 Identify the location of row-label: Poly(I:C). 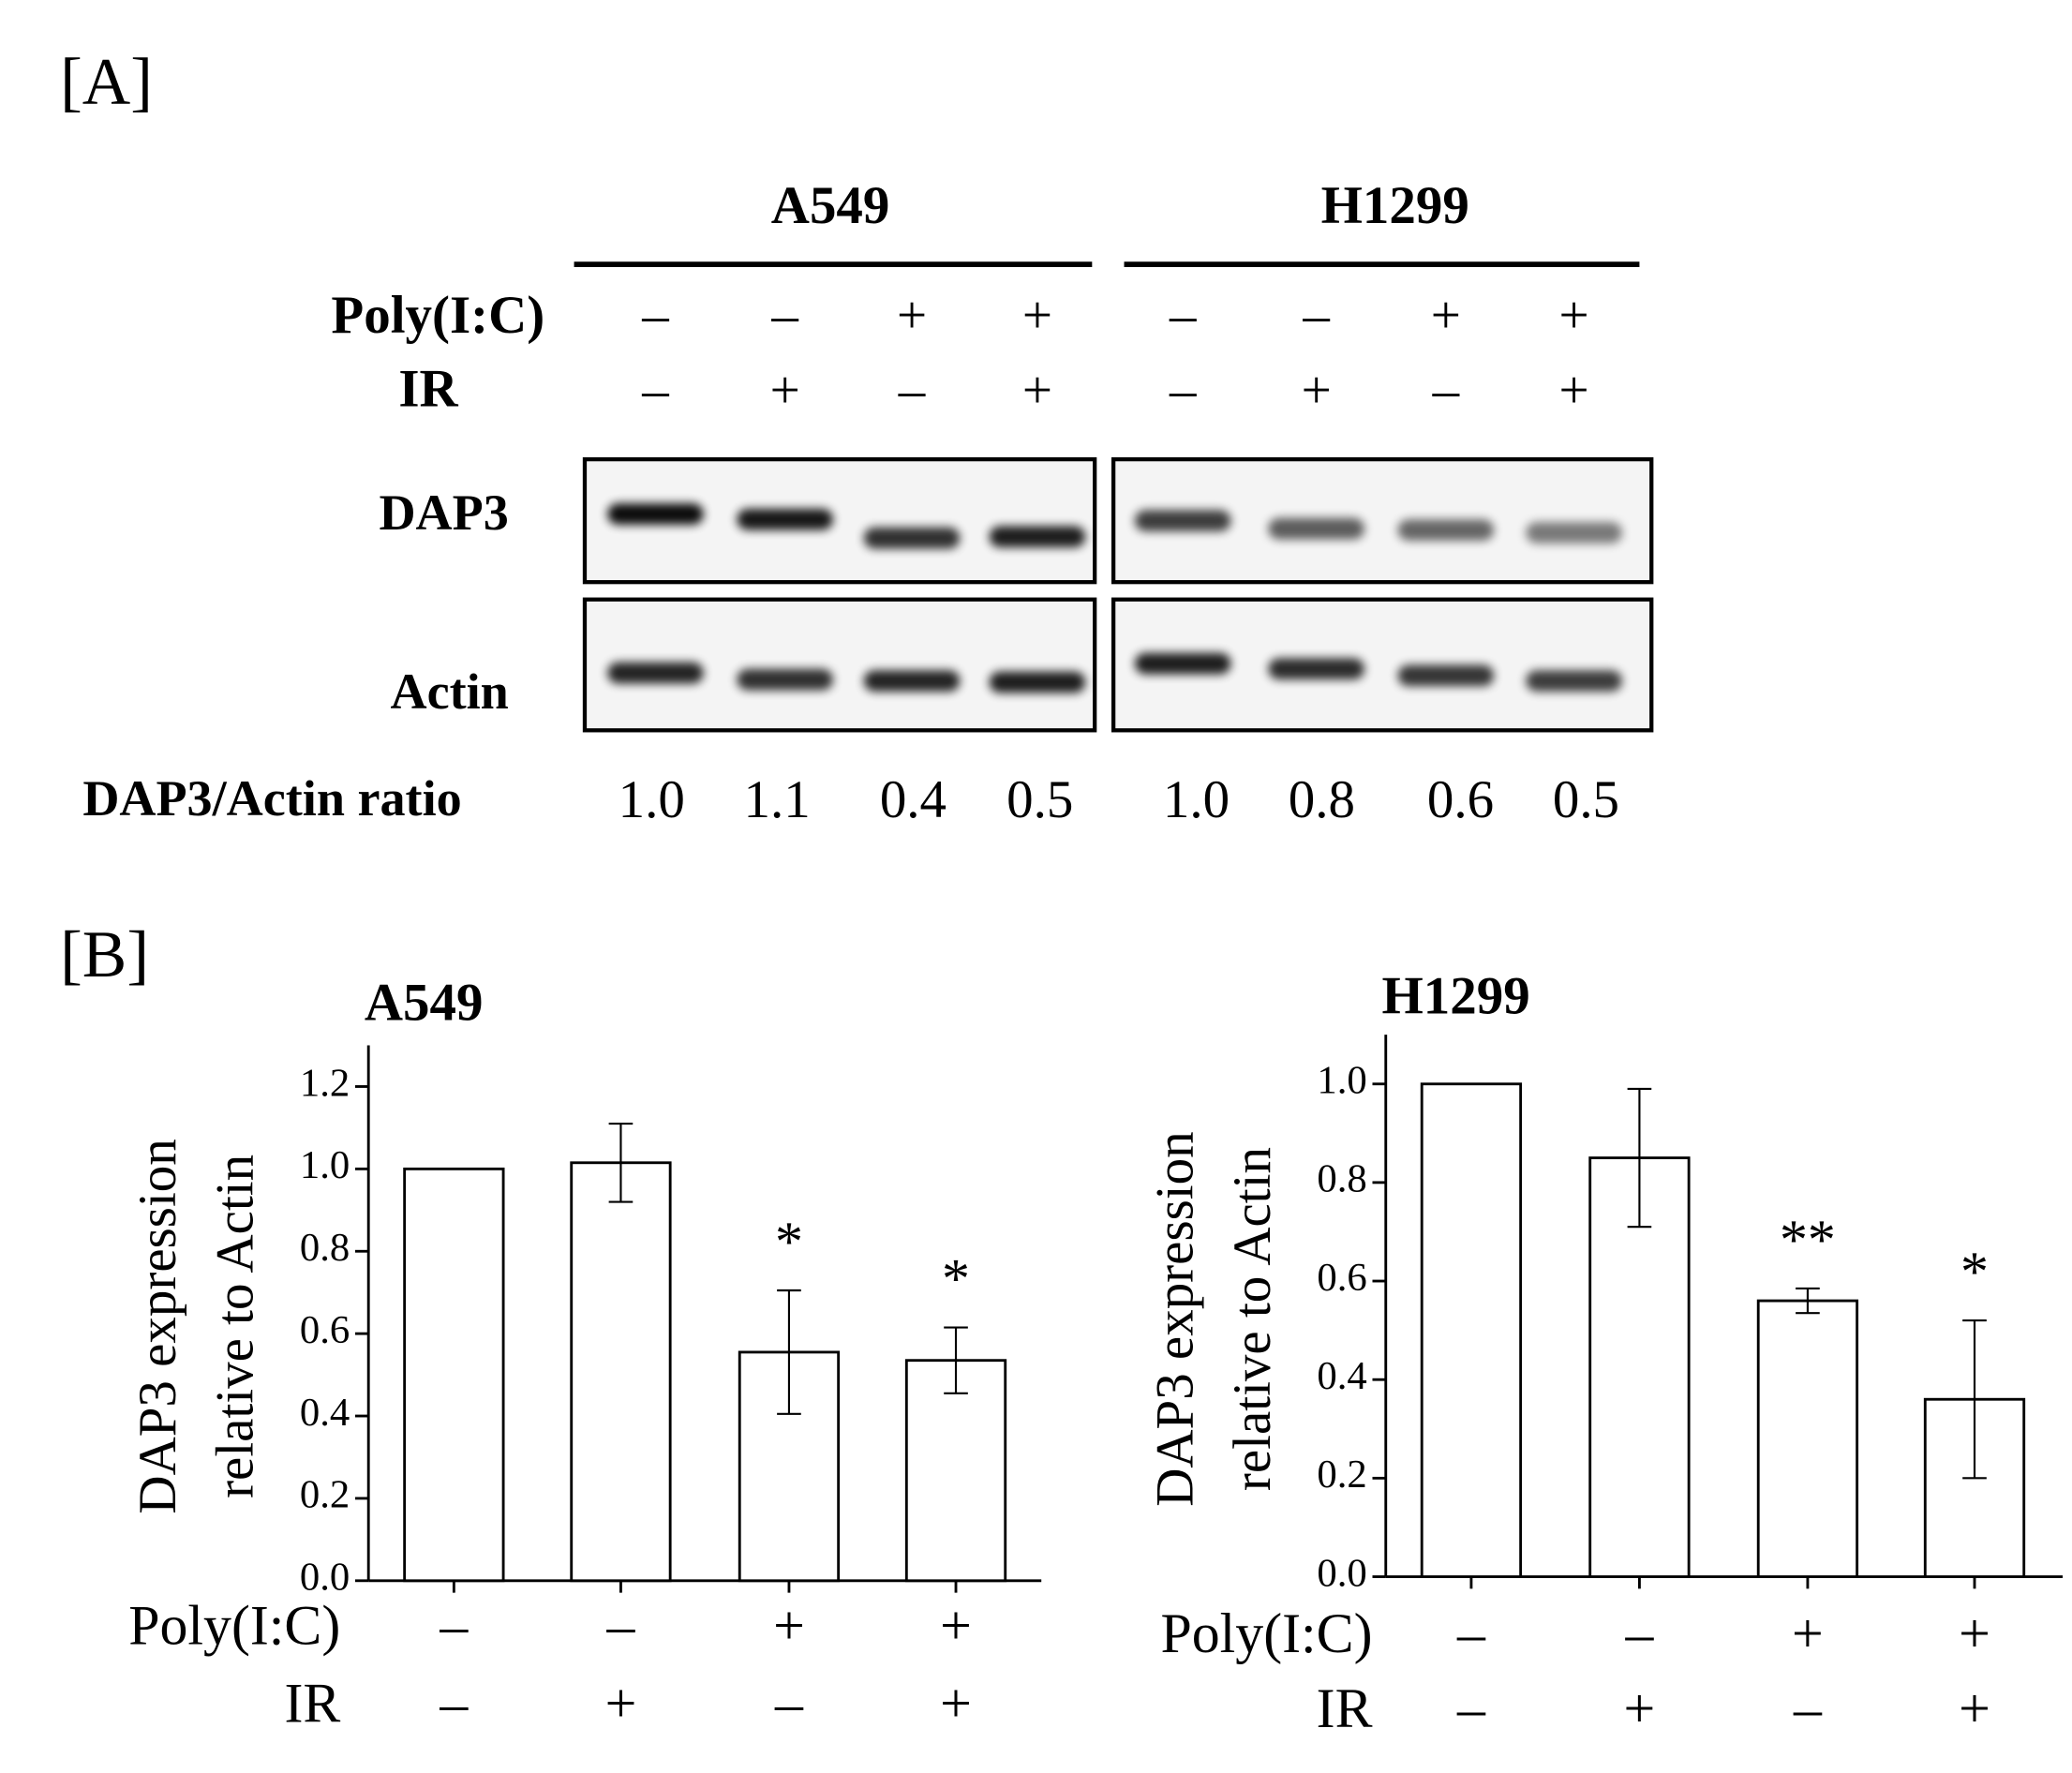
(437, 315).